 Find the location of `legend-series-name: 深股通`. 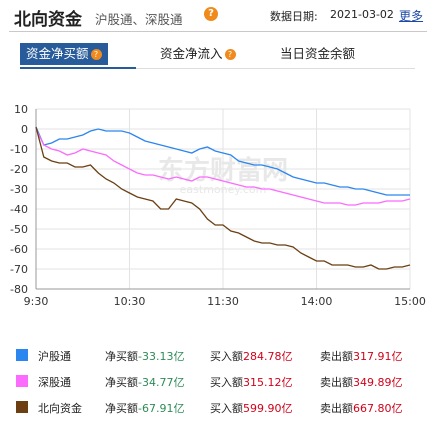

legend-series-name: 深股通 is located at coordinates (54, 382).